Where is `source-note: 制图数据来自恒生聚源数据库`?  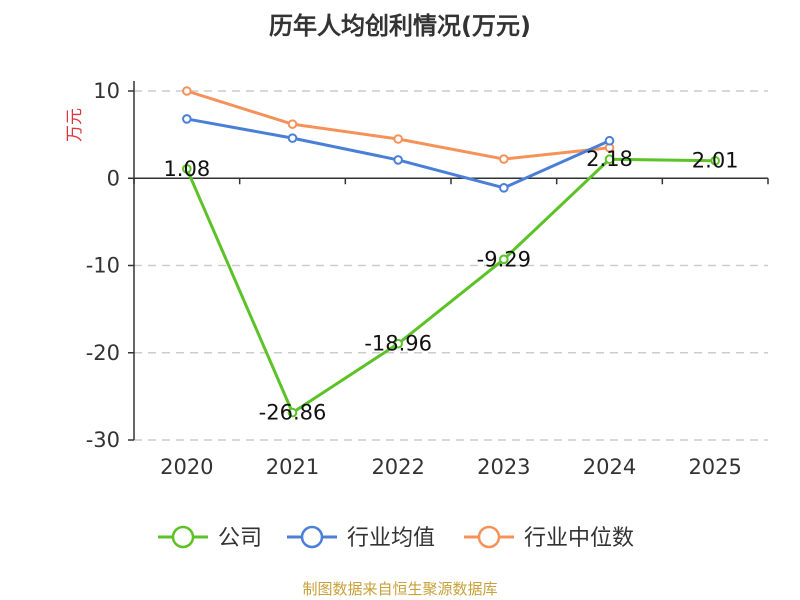 source-note: 制图数据来自恒生聚源数据库 is located at coordinates (400, 589).